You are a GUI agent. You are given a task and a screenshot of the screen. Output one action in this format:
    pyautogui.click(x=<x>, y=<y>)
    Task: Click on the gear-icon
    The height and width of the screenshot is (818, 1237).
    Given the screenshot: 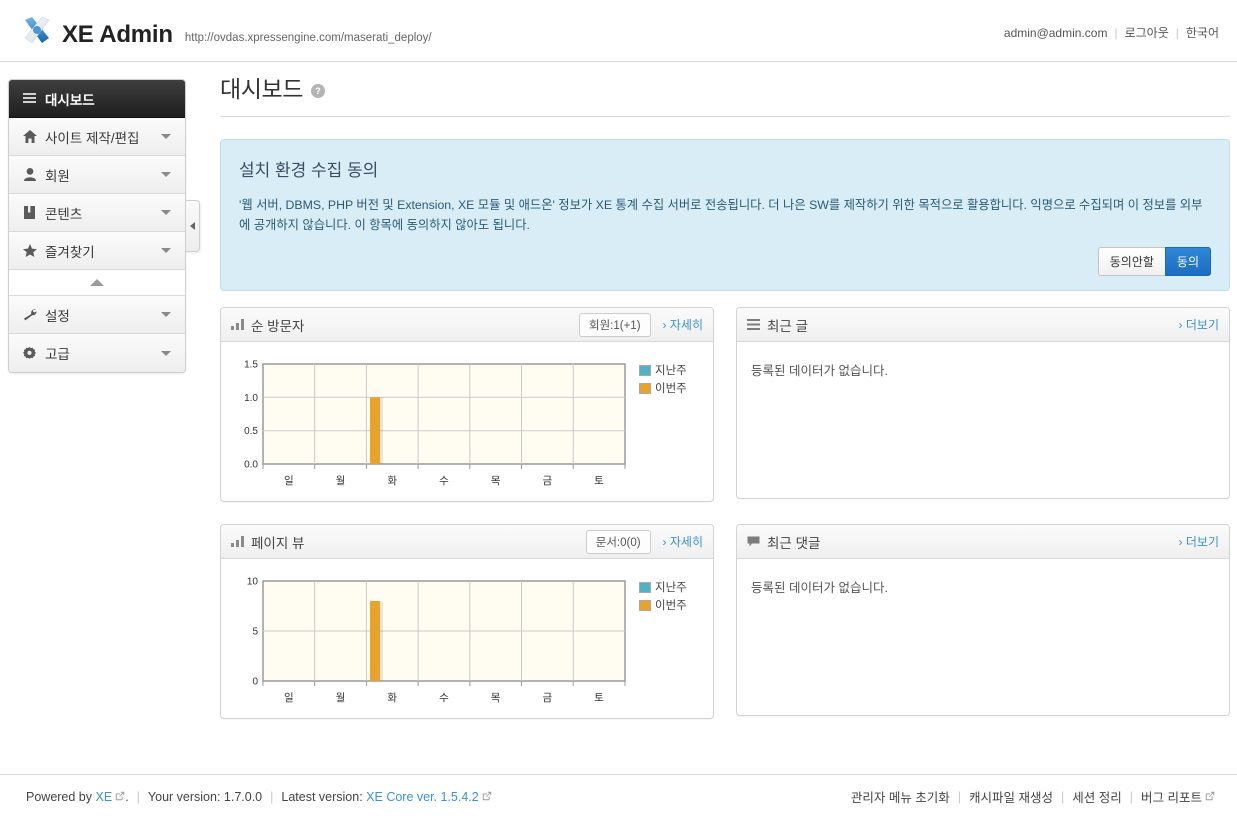 What is the action you would take?
    pyautogui.click(x=29, y=353)
    